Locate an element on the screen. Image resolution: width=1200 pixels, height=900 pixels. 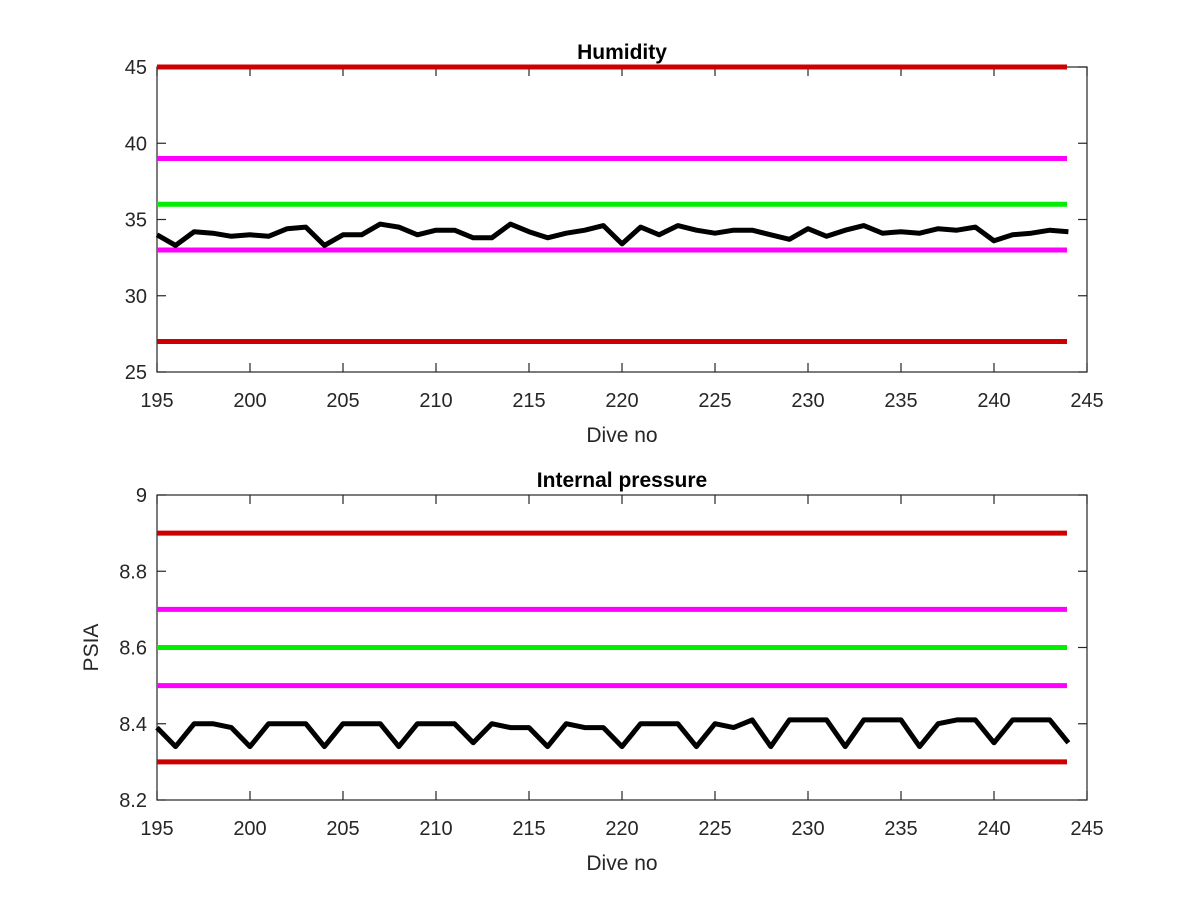
y-tick-label: 8.2 is located at coordinates (133, 801).